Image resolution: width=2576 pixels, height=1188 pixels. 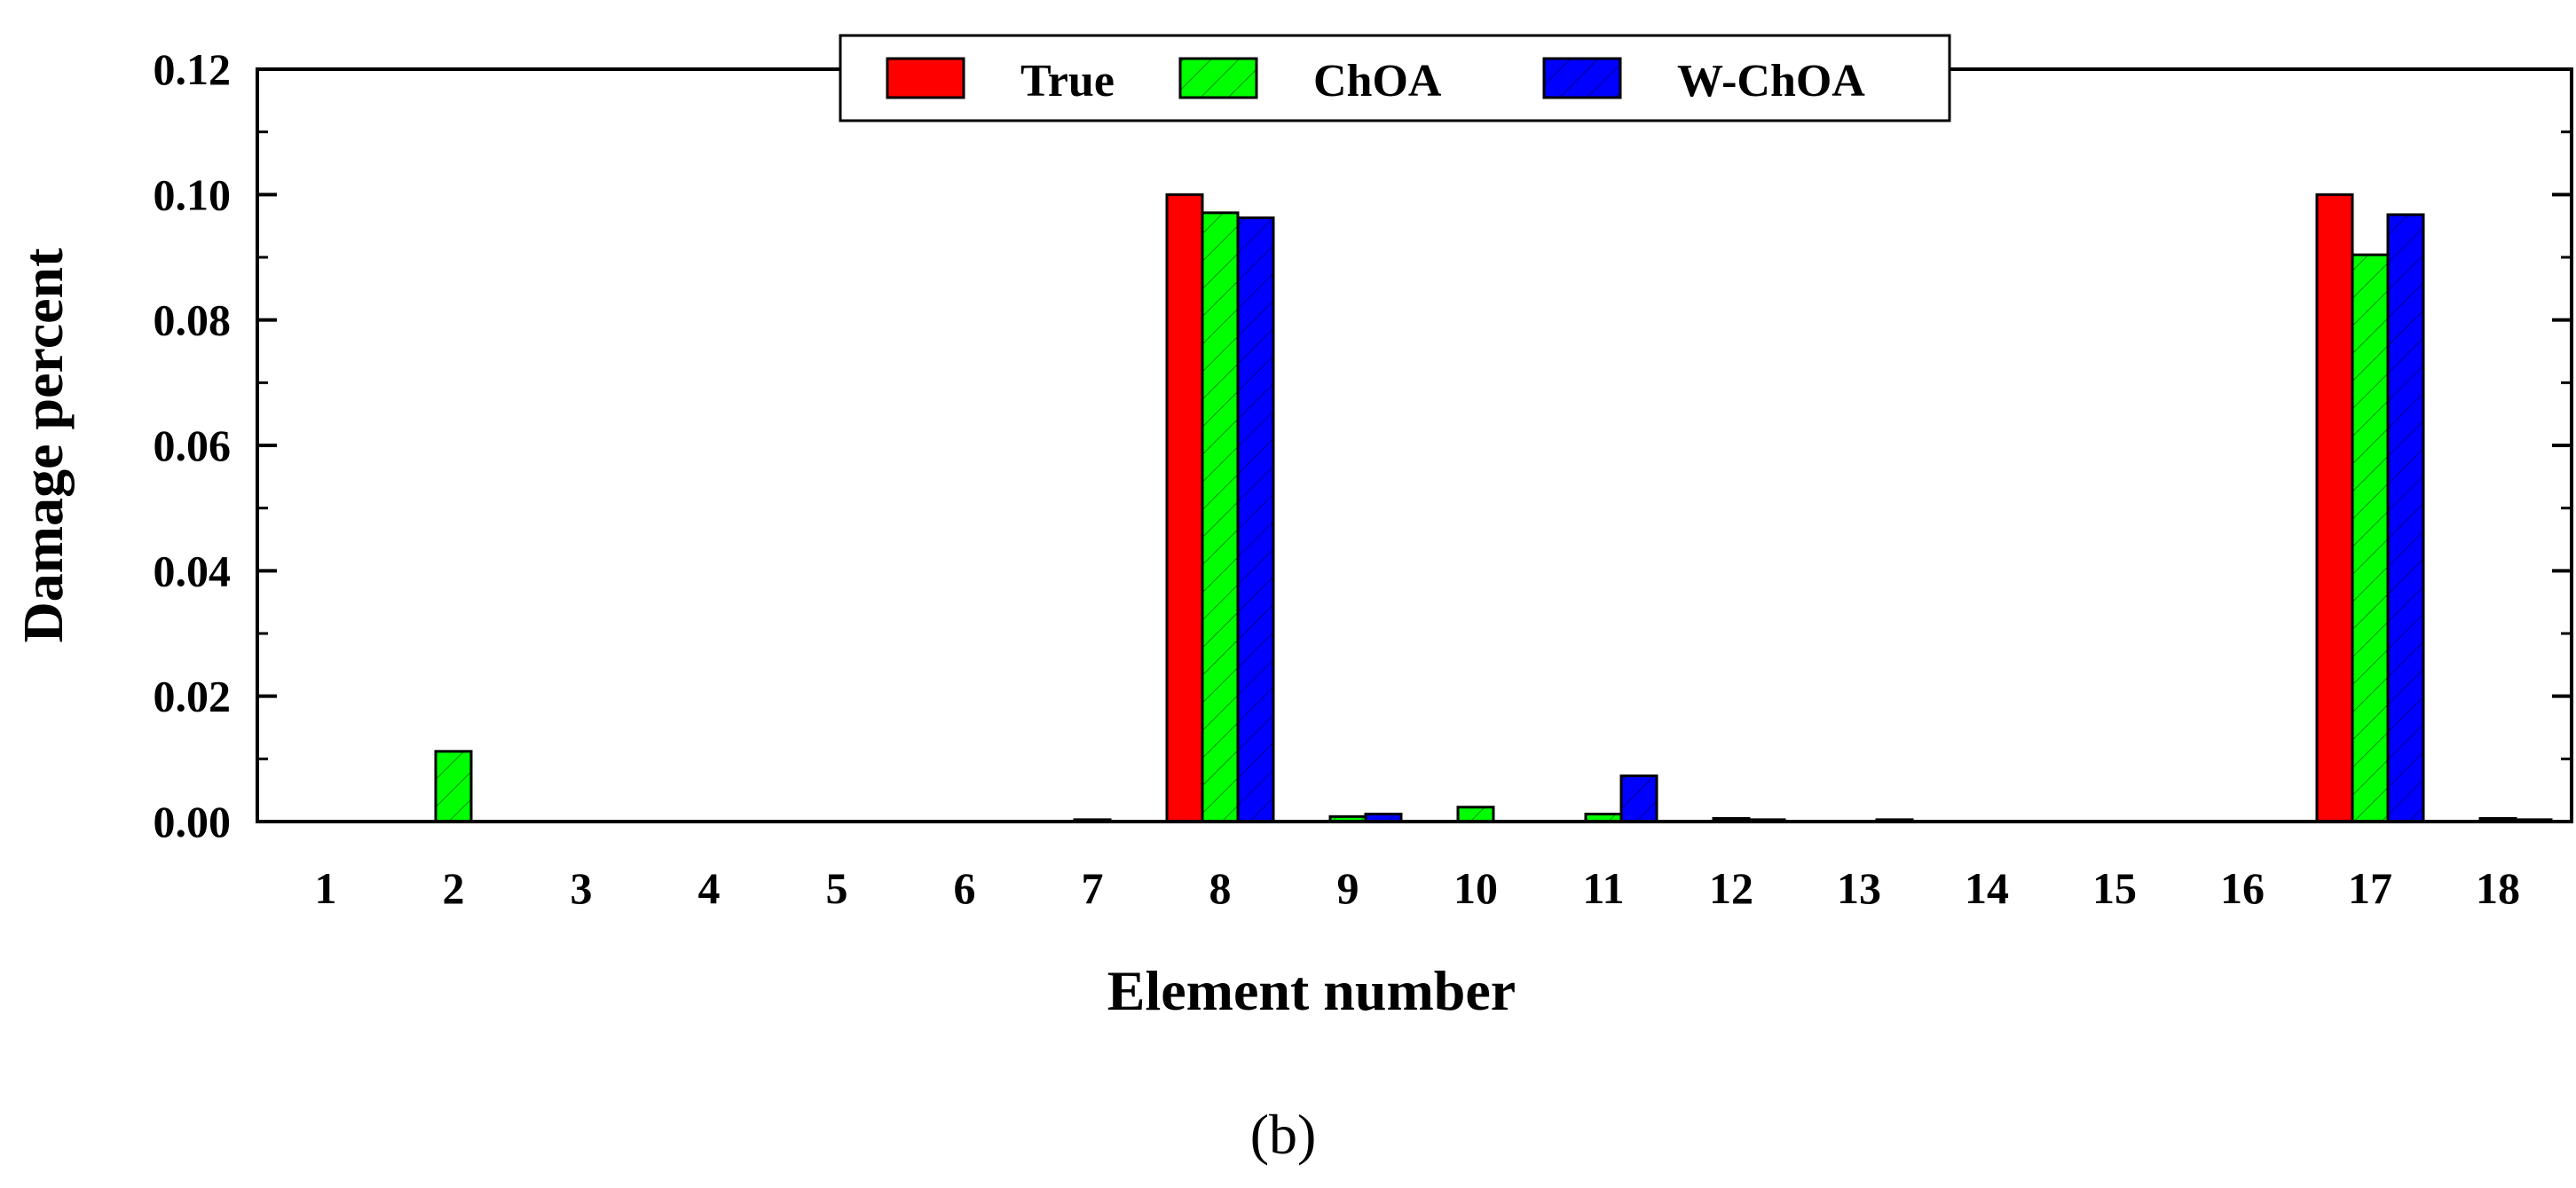 What do you see at coordinates (2370, 888) in the screenshot?
I see `x-tick-label: 17` at bounding box center [2370, 888].